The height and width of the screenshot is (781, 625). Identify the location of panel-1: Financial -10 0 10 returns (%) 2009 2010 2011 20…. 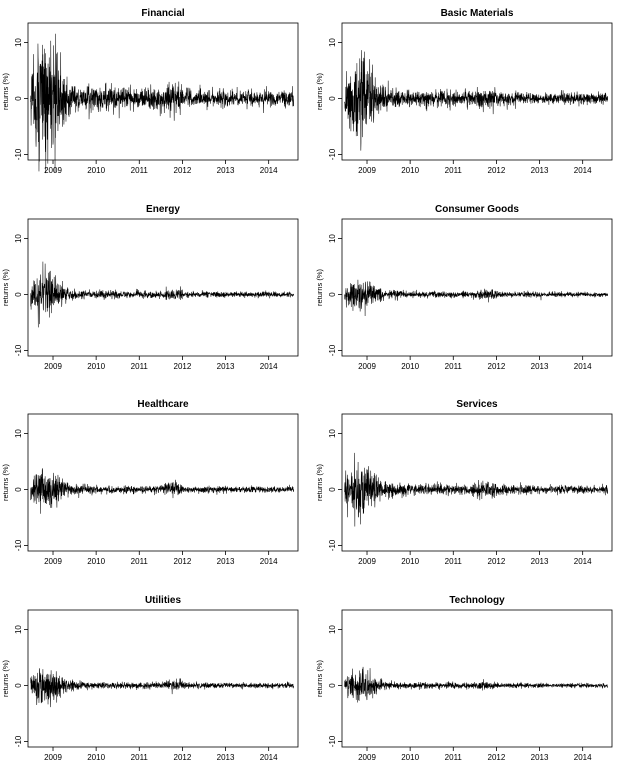
(150, 91).